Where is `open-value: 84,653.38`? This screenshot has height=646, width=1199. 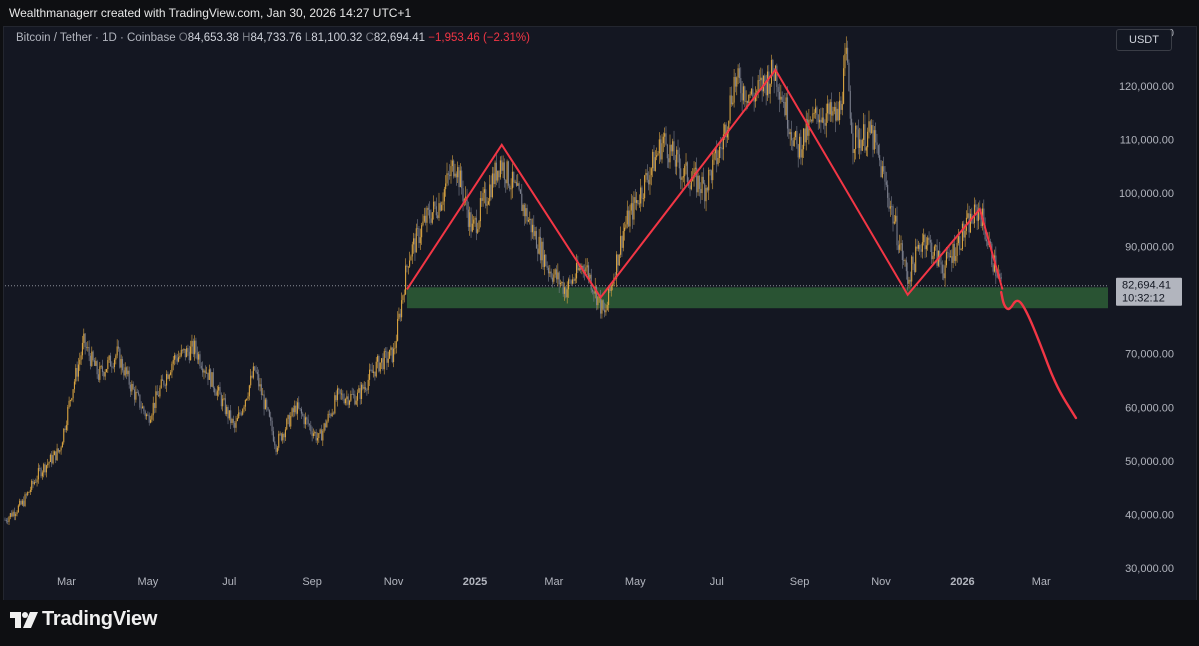 open-value: 84,653.38 is located at coordinates (213, 38).